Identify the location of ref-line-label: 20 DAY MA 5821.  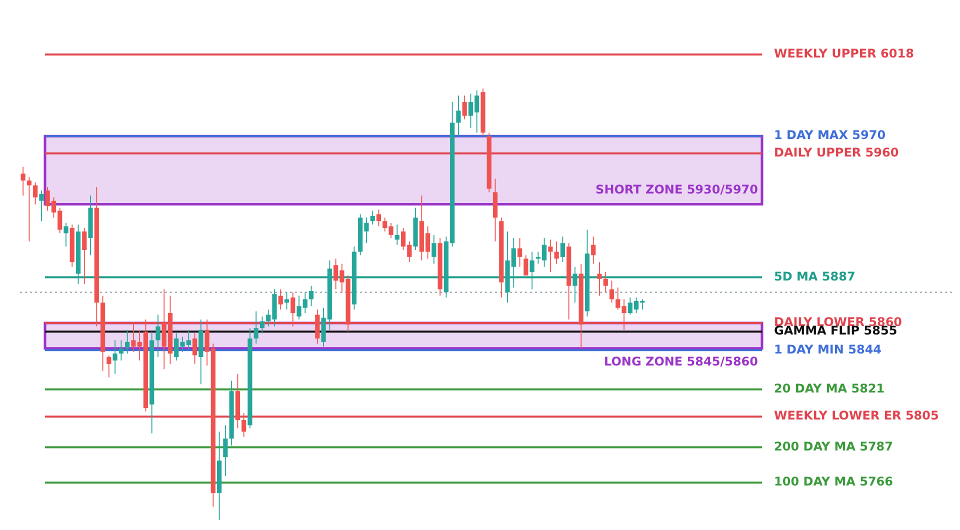
(829, 389).